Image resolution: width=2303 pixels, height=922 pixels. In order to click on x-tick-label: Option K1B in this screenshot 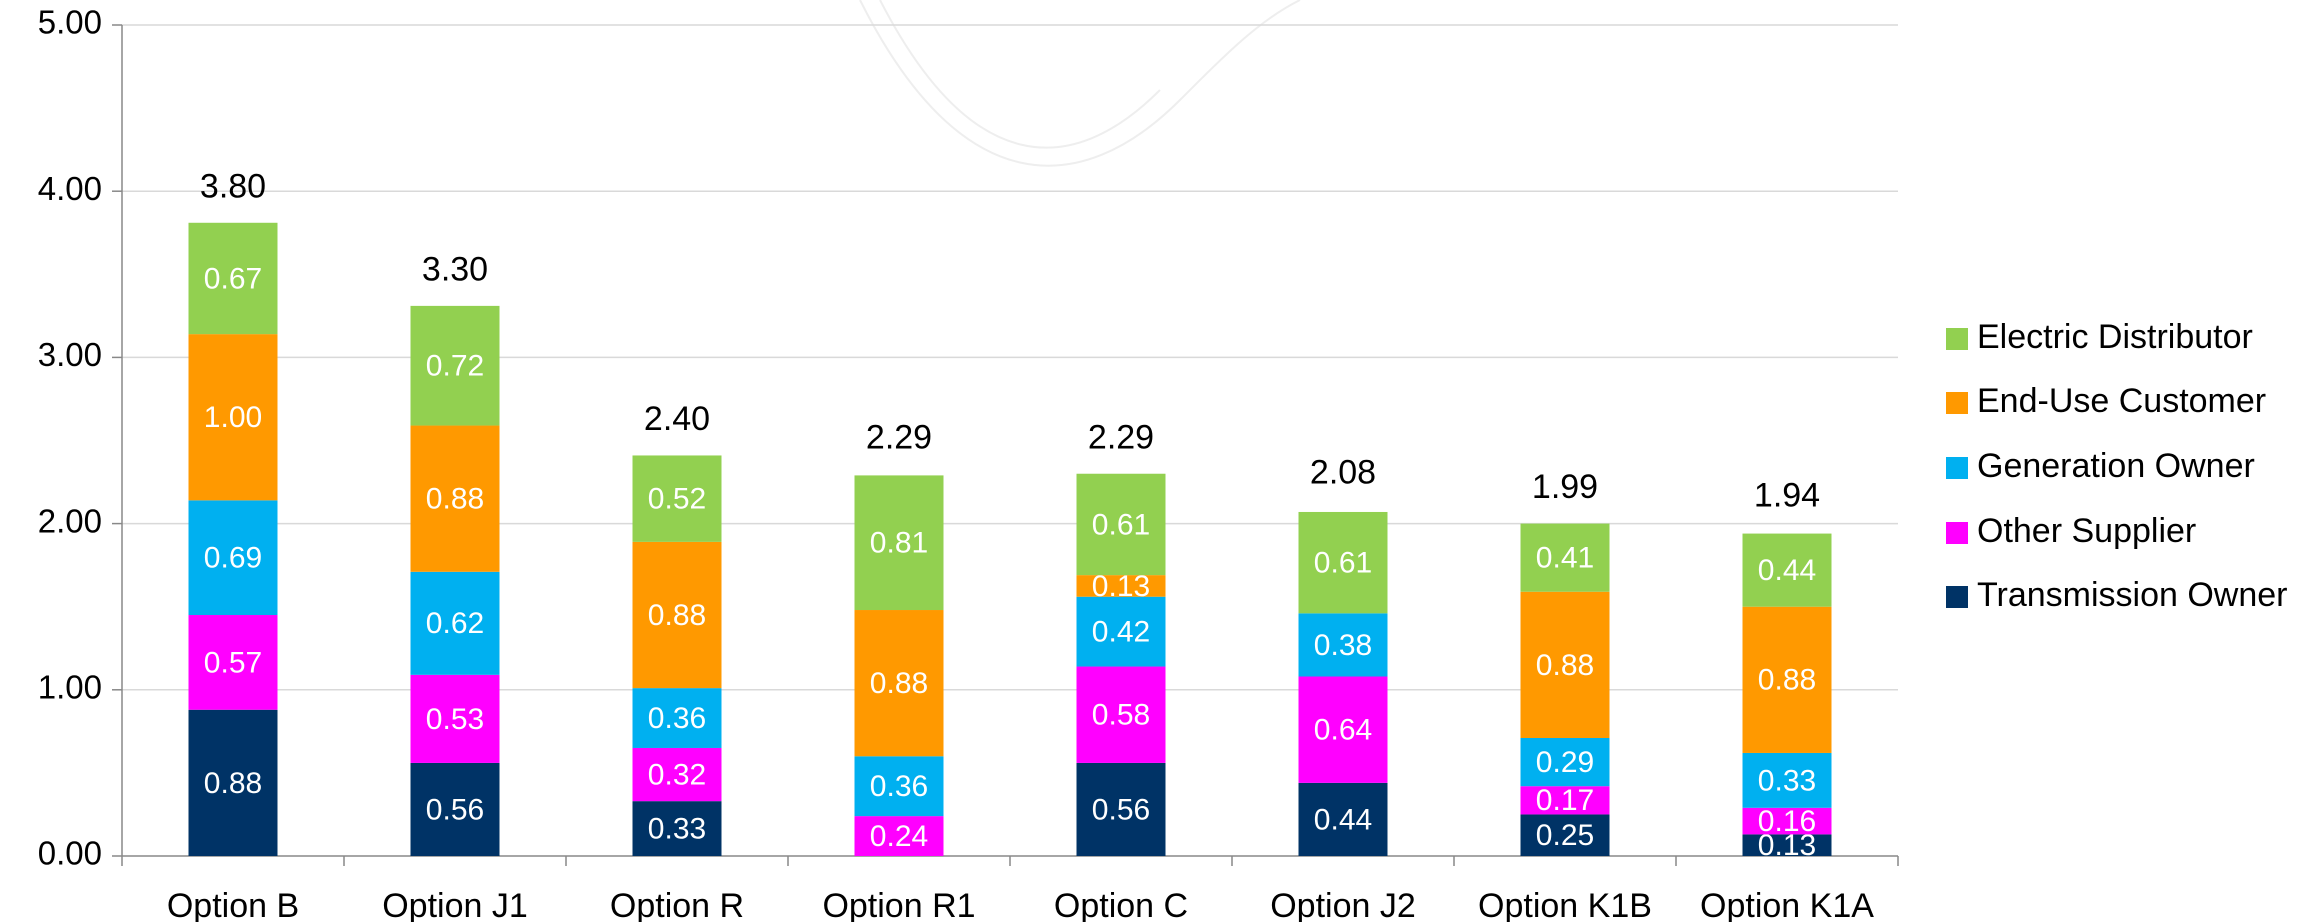, I will do `click(1565, 904)`.